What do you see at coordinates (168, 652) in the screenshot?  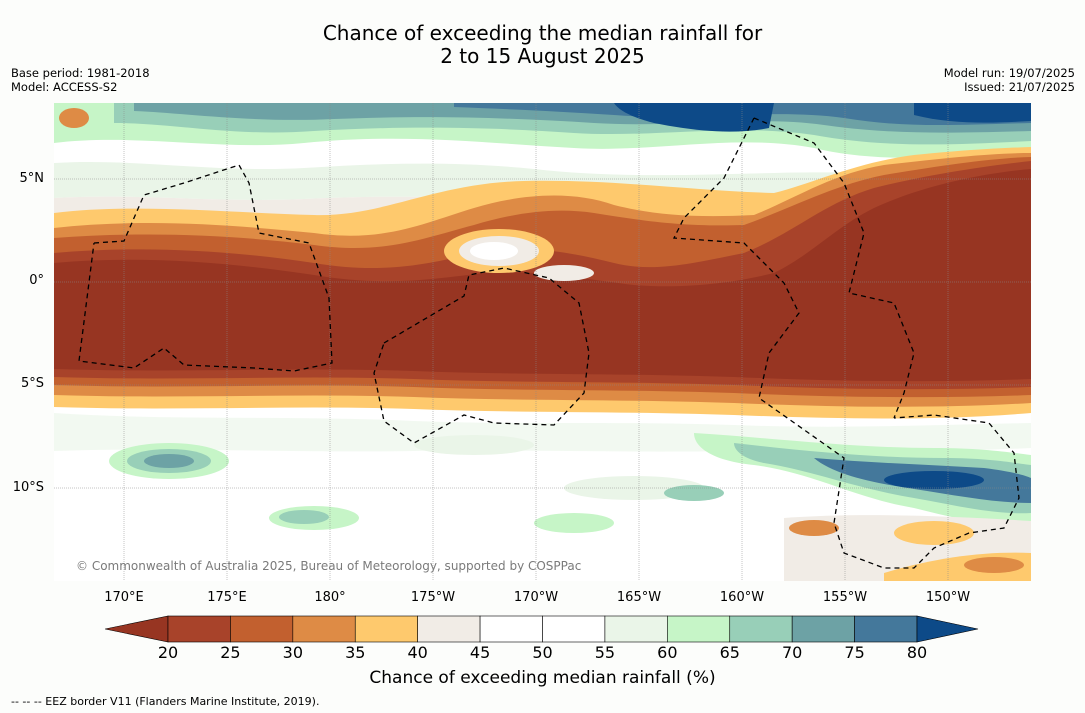 I see `colorbar-tick-label: 20` at bounding box center [168, 652].